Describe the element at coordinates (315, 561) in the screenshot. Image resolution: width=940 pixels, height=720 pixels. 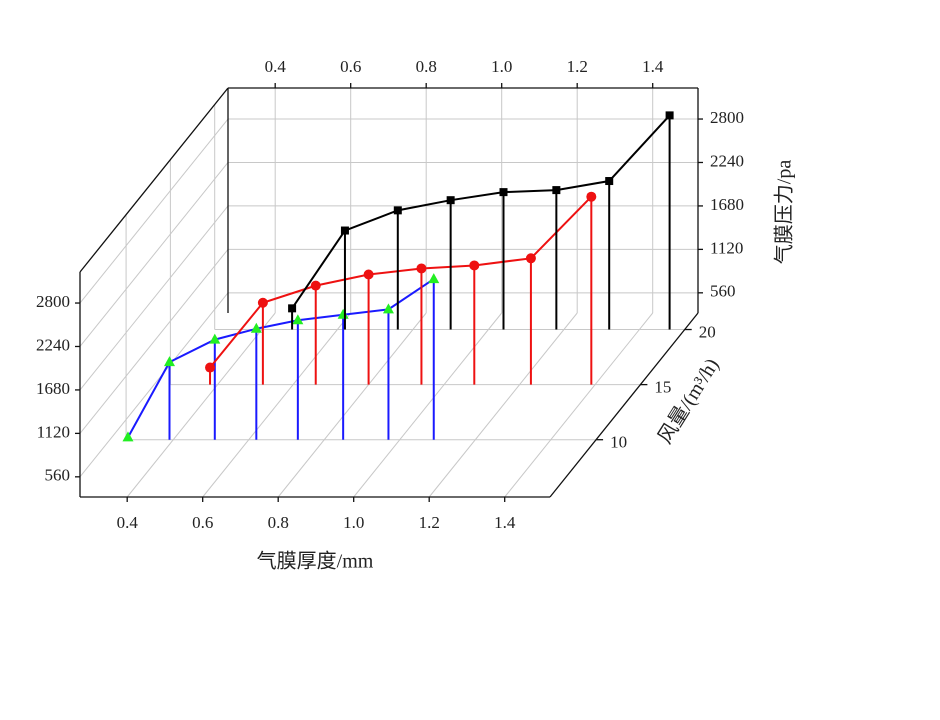
I see `x-axis-label: 气膜厚度/mm` at that location.